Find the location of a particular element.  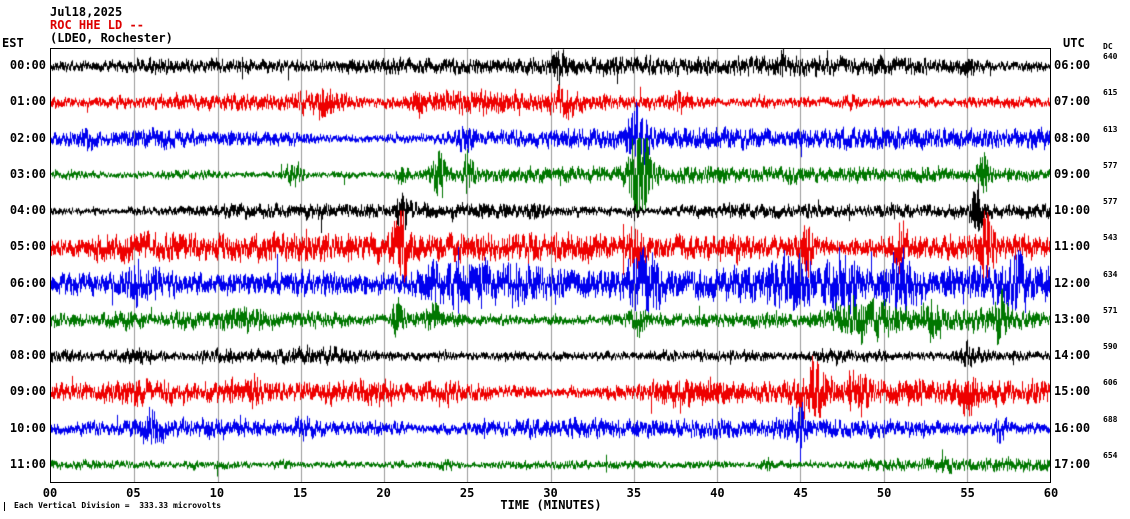

x-tick-label: 50 is located at coordinates (884, 493).